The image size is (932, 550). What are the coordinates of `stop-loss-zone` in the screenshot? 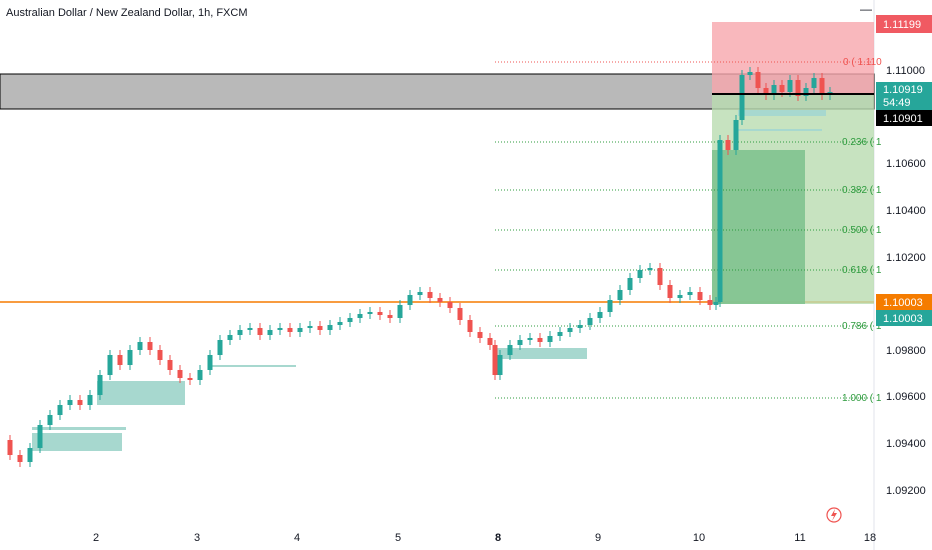 It's located at (793, 58).